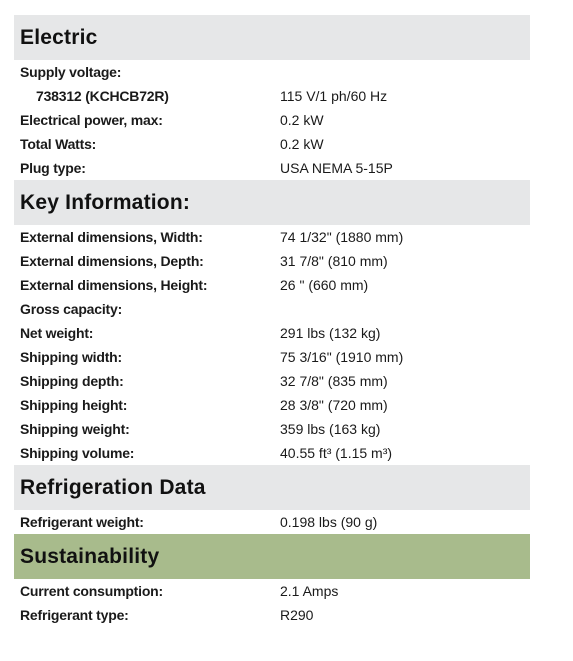 Image resolution: width=573 pixels, height=661 pixels. Describe the element at coordinates (75, 429) in the screenshot. I see `spec-label: Shipping weight:` at that location.